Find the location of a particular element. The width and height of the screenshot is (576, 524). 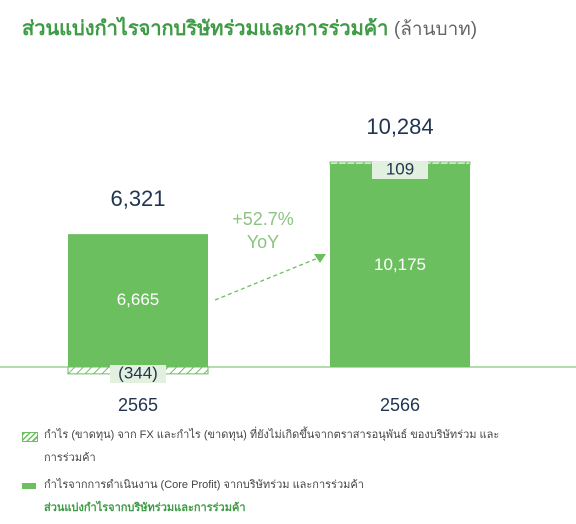

annotation: YoY is located at coordinates (263, 242).